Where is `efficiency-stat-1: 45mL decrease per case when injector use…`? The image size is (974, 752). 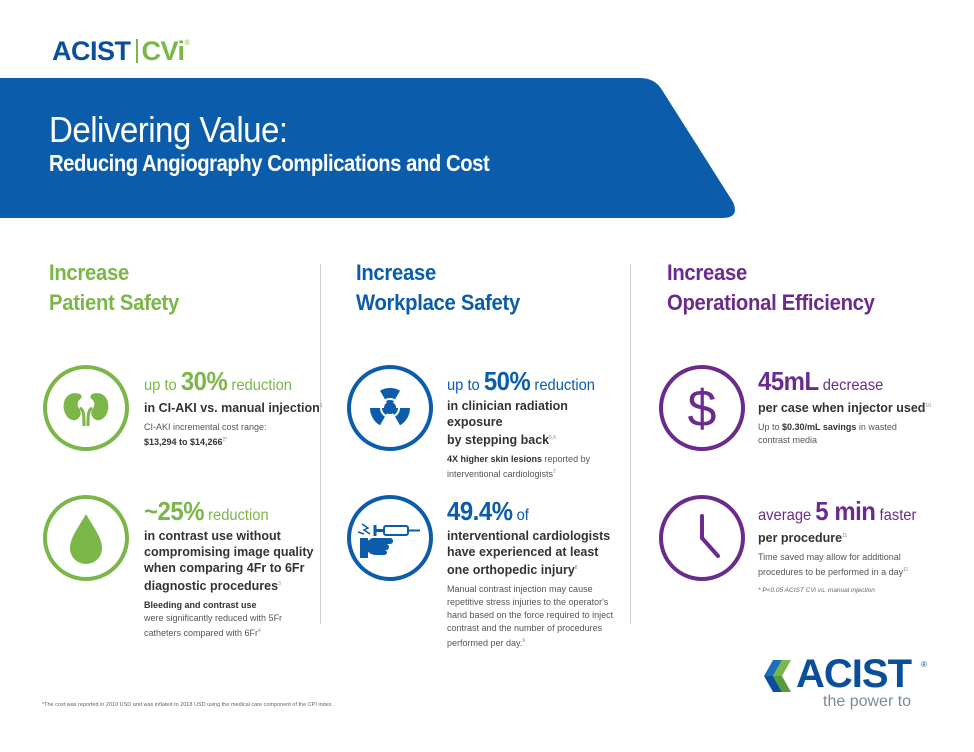 efficiency-stat-1: 45mL decrease per case when injector use… is located at coordinates (845, 406).